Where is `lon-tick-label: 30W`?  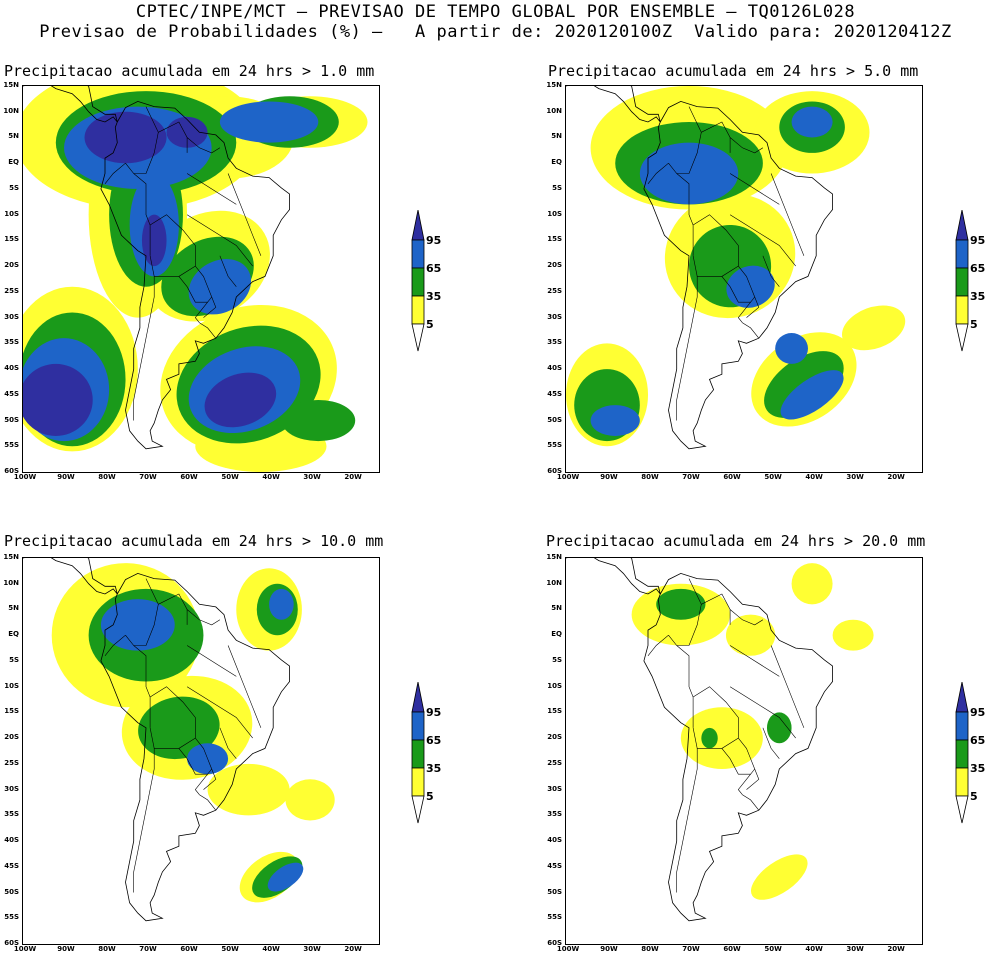
lon-tick-label: 30W is located at coordinates (312, 949).